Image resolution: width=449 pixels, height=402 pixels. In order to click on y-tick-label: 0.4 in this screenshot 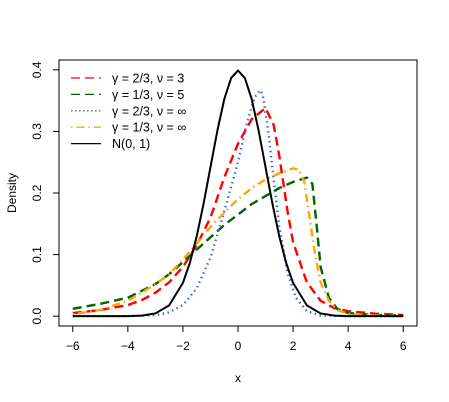, I will do `click(37, 69)`.